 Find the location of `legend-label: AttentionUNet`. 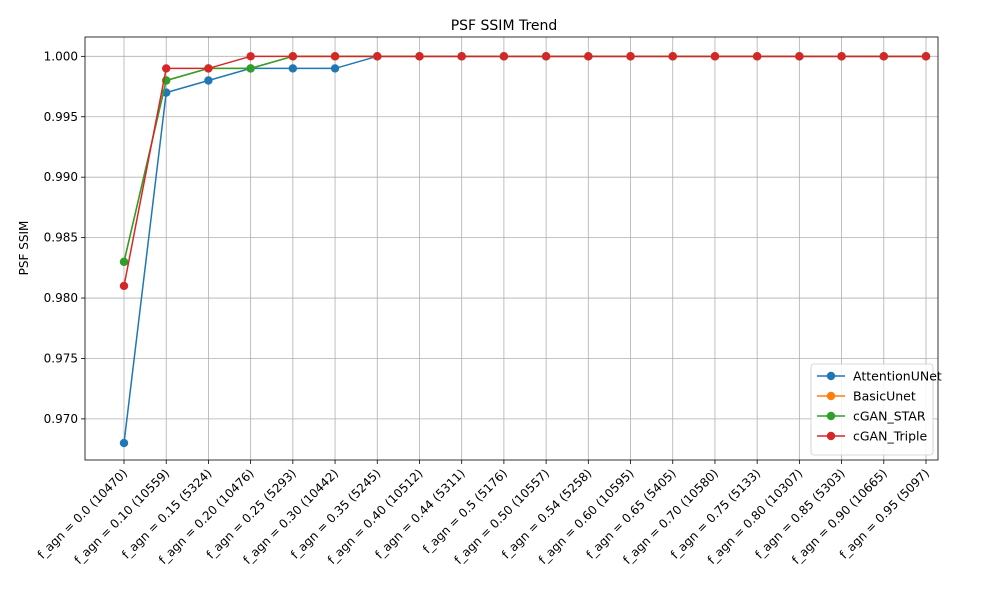

legend-label: AttentionUNet is located at coordinates (897, 376).